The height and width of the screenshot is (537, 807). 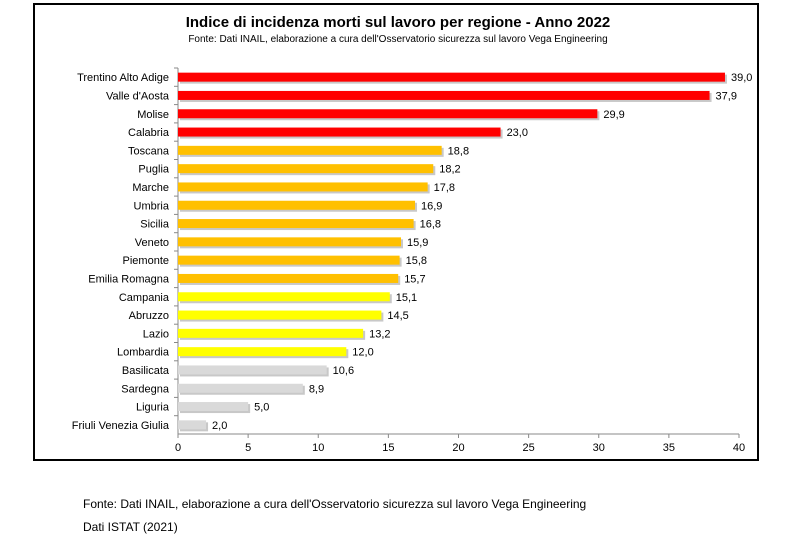 I want to click on x-tick-label: 0, so click(x=178, y=448).